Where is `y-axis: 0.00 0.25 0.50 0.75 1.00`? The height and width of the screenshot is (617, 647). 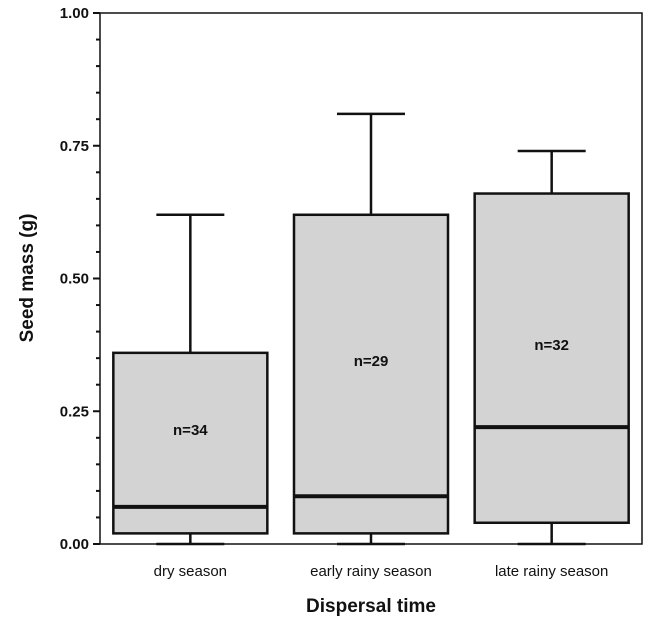 y-axis: 0.00 0.25 0.50 0.75 1.00 is located at coordinates (80, 279).